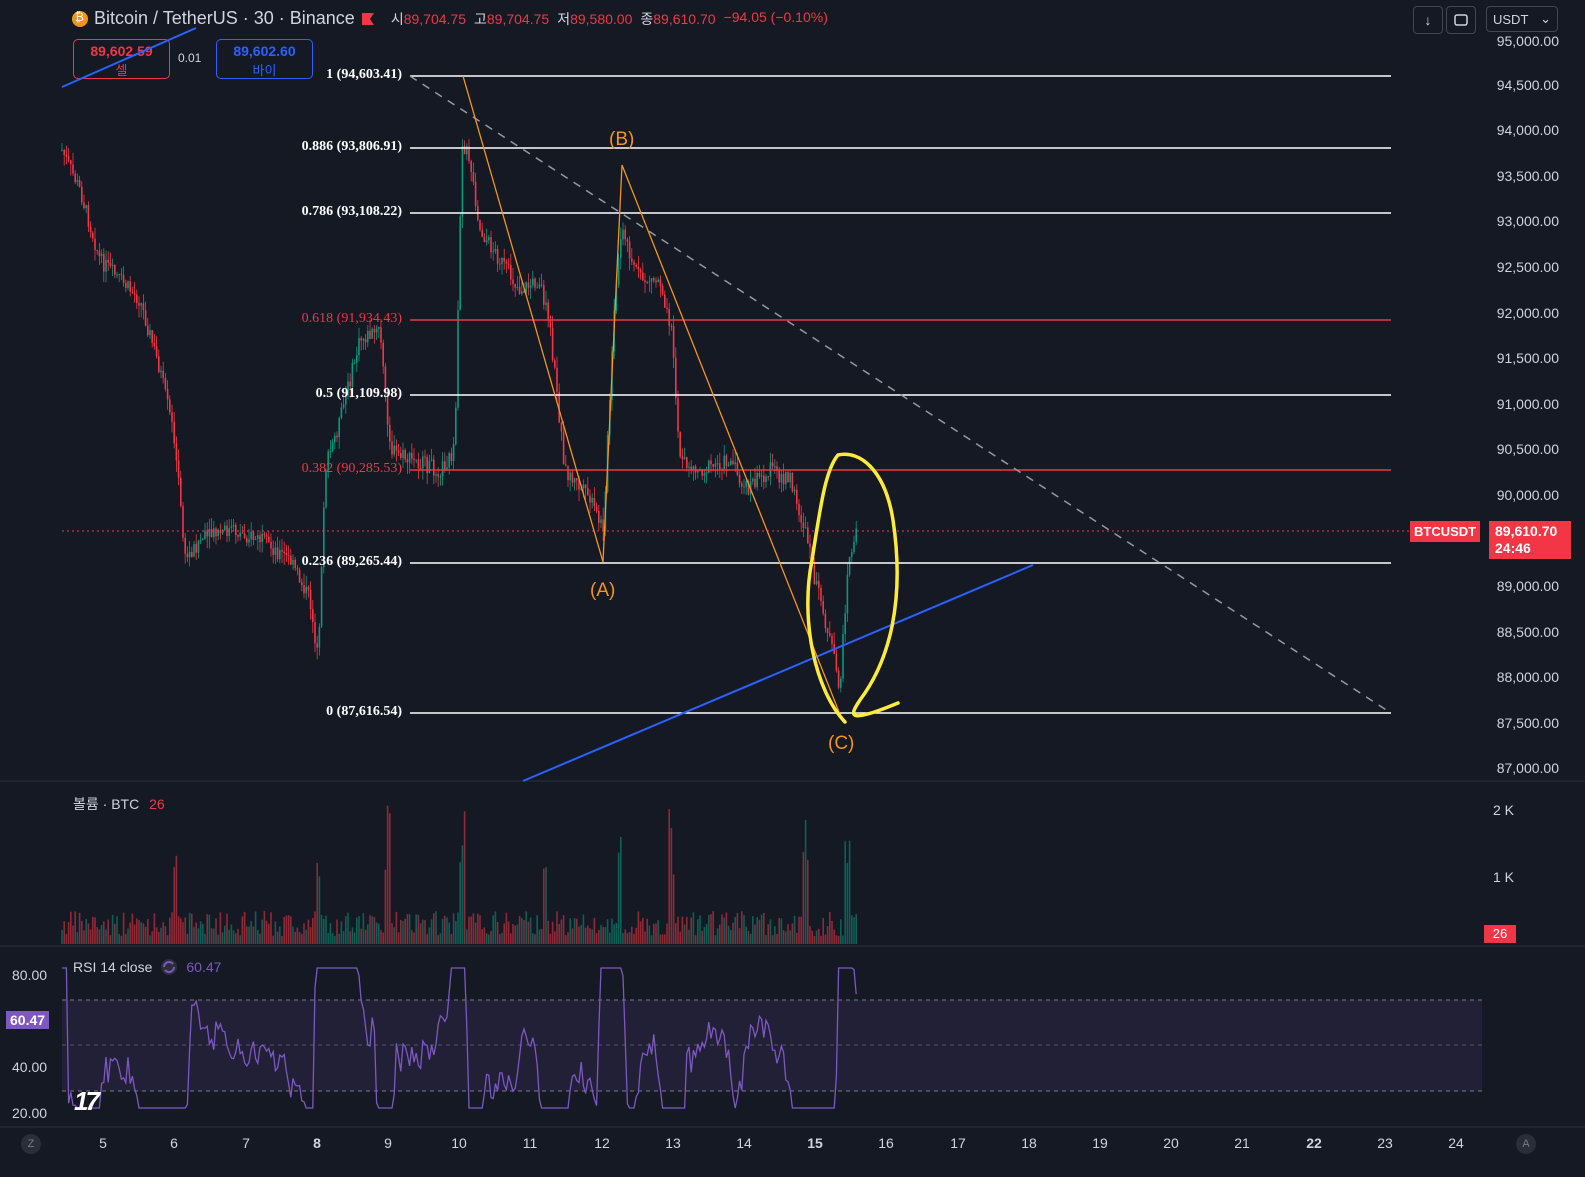 This screenshot has width=1585, height=1177. Describe the element at coordinates (119, 804) in the screenshot. I see `volume-pane-legend: 볼륨 · BTC 26` at that location.